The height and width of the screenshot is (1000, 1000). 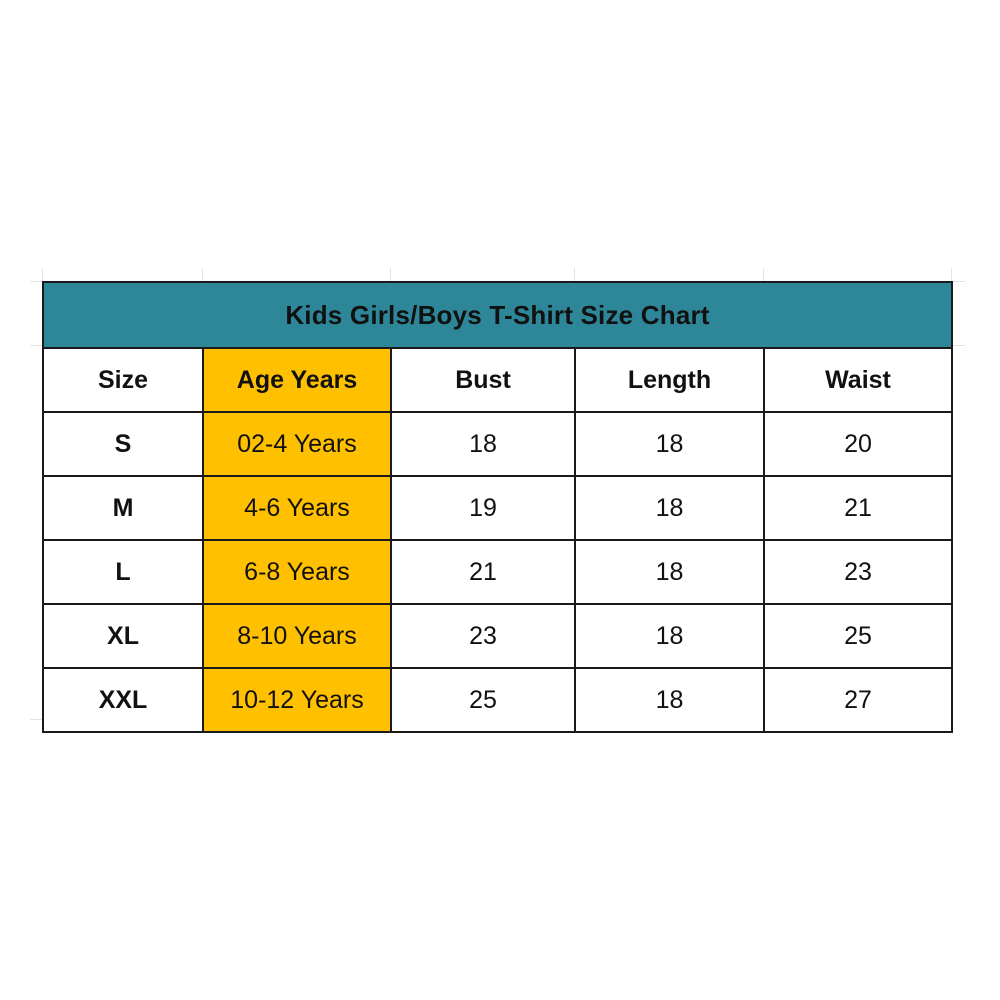 I want to click on cell-waist: 20, so click(x=858, y=444).